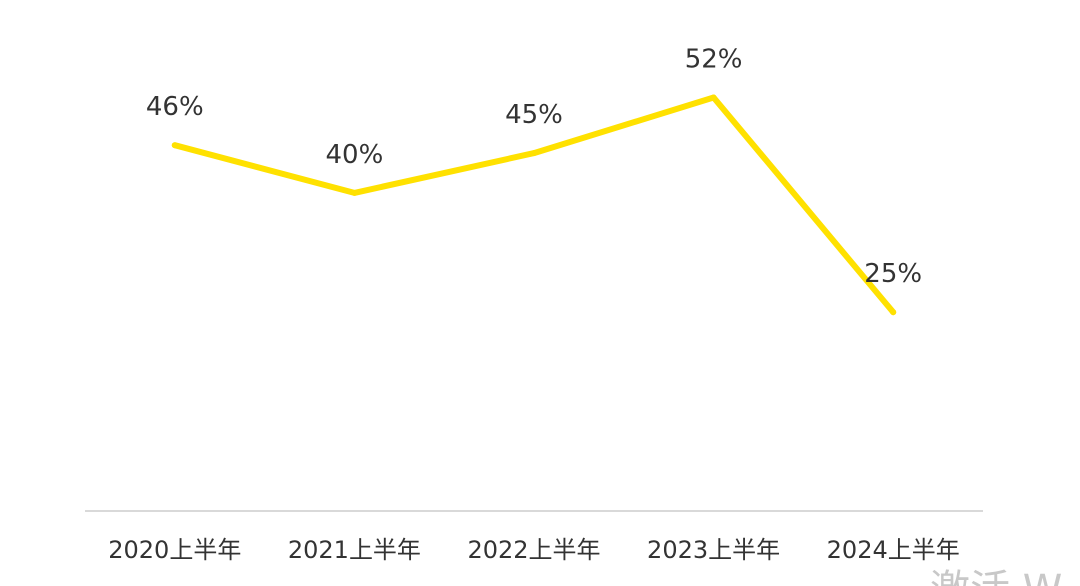  What do you see at coordinates (713, 550) in the screenshot?
I see `x-tick-label-4: 2023上半年` at bounding box center [713, 550].